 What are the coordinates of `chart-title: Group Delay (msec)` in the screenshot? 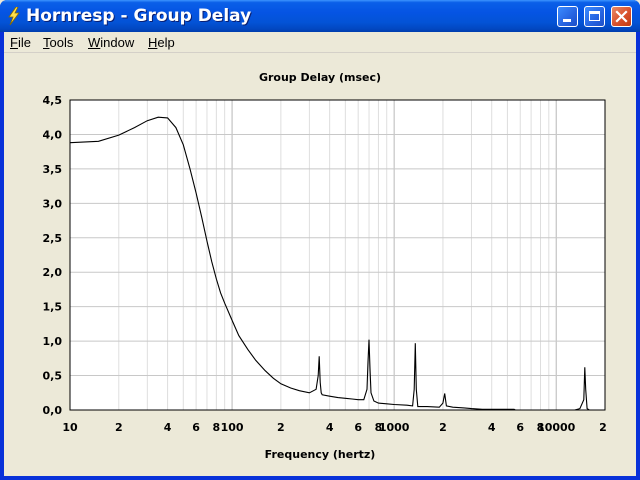 It's located at (320, 77).